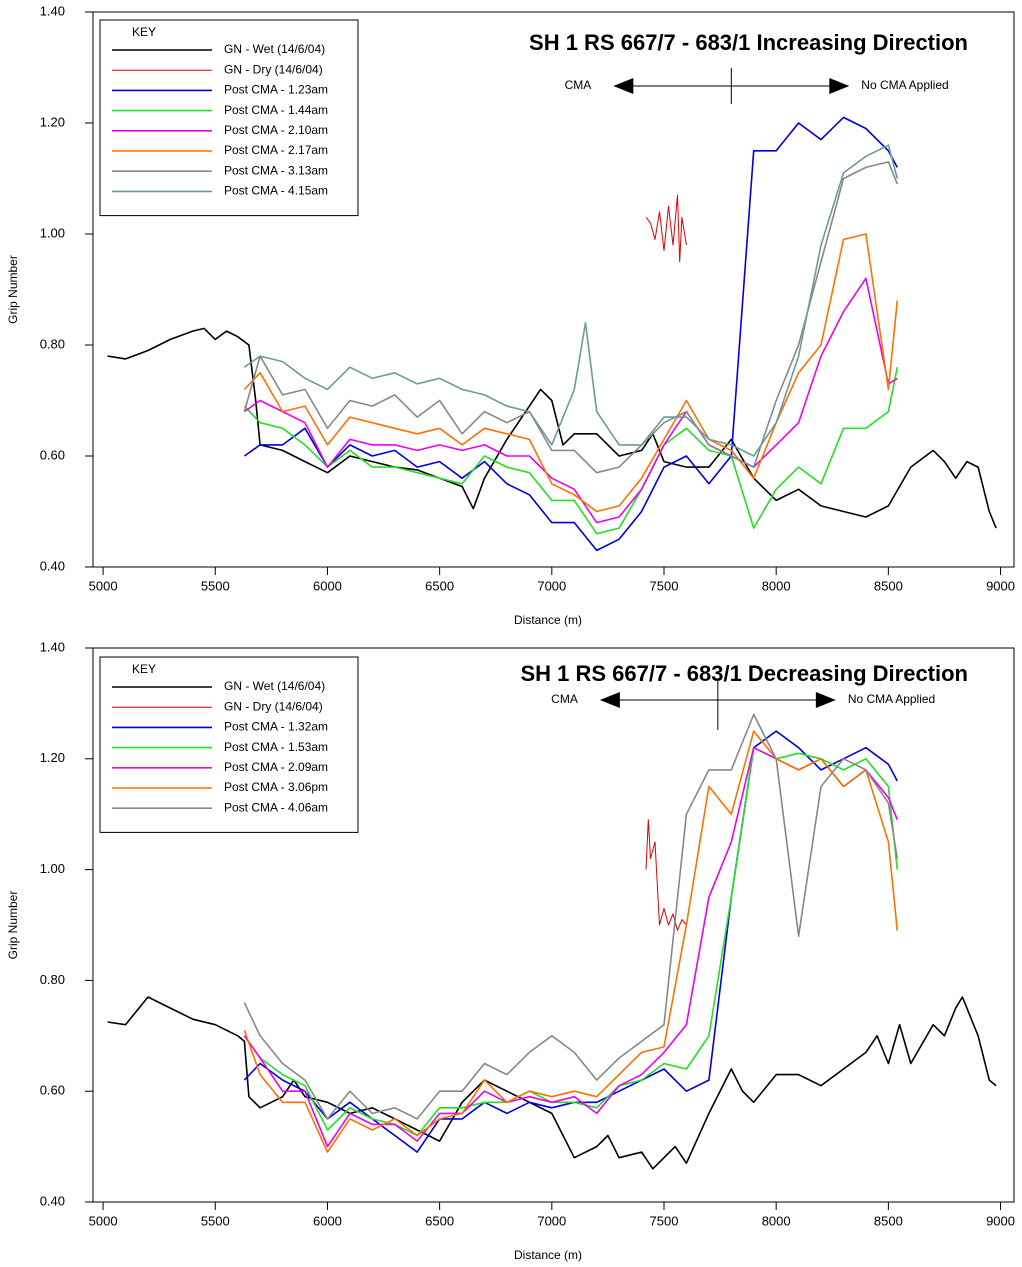 The image size is (1022, 1267). What do you see at coordinates (276, 767) in the screenshot?
I see `legend-label: Post CMA - 2.09am` at bounding box center [276, 767].